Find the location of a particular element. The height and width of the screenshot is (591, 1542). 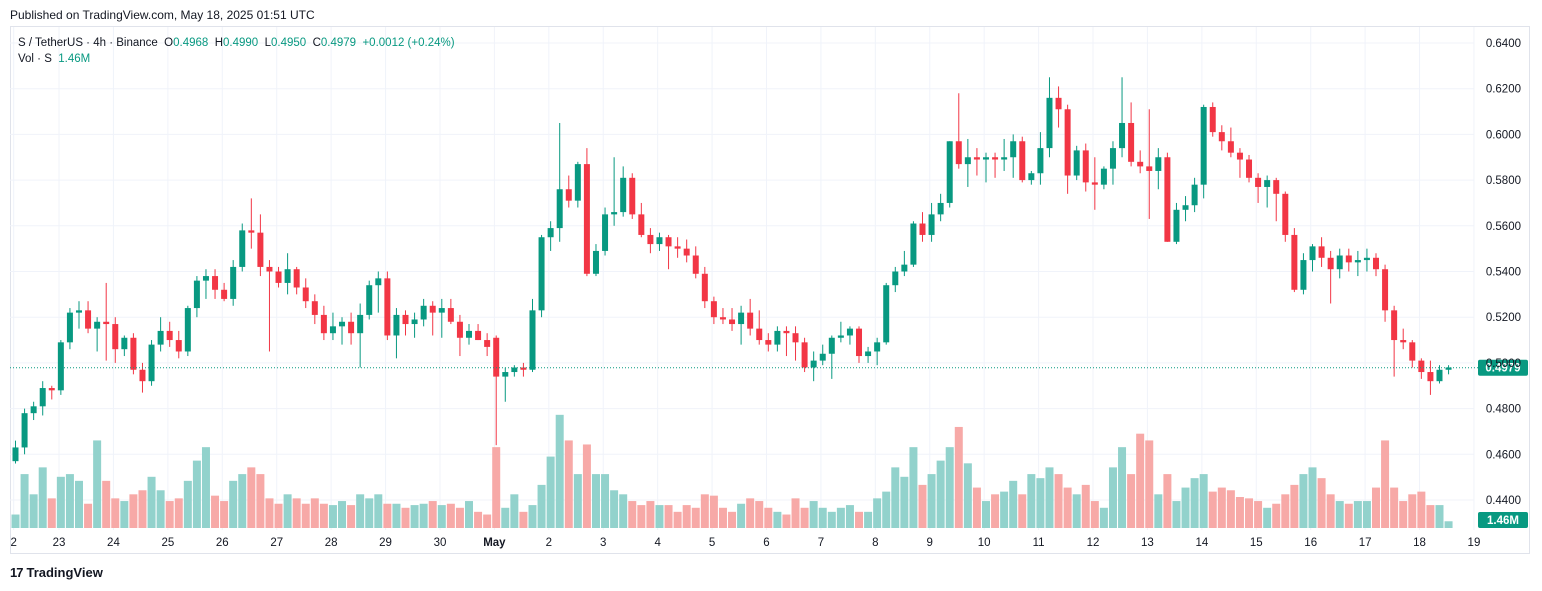

footer-branding: 17 TradingView is located at coordinates (56, 572).